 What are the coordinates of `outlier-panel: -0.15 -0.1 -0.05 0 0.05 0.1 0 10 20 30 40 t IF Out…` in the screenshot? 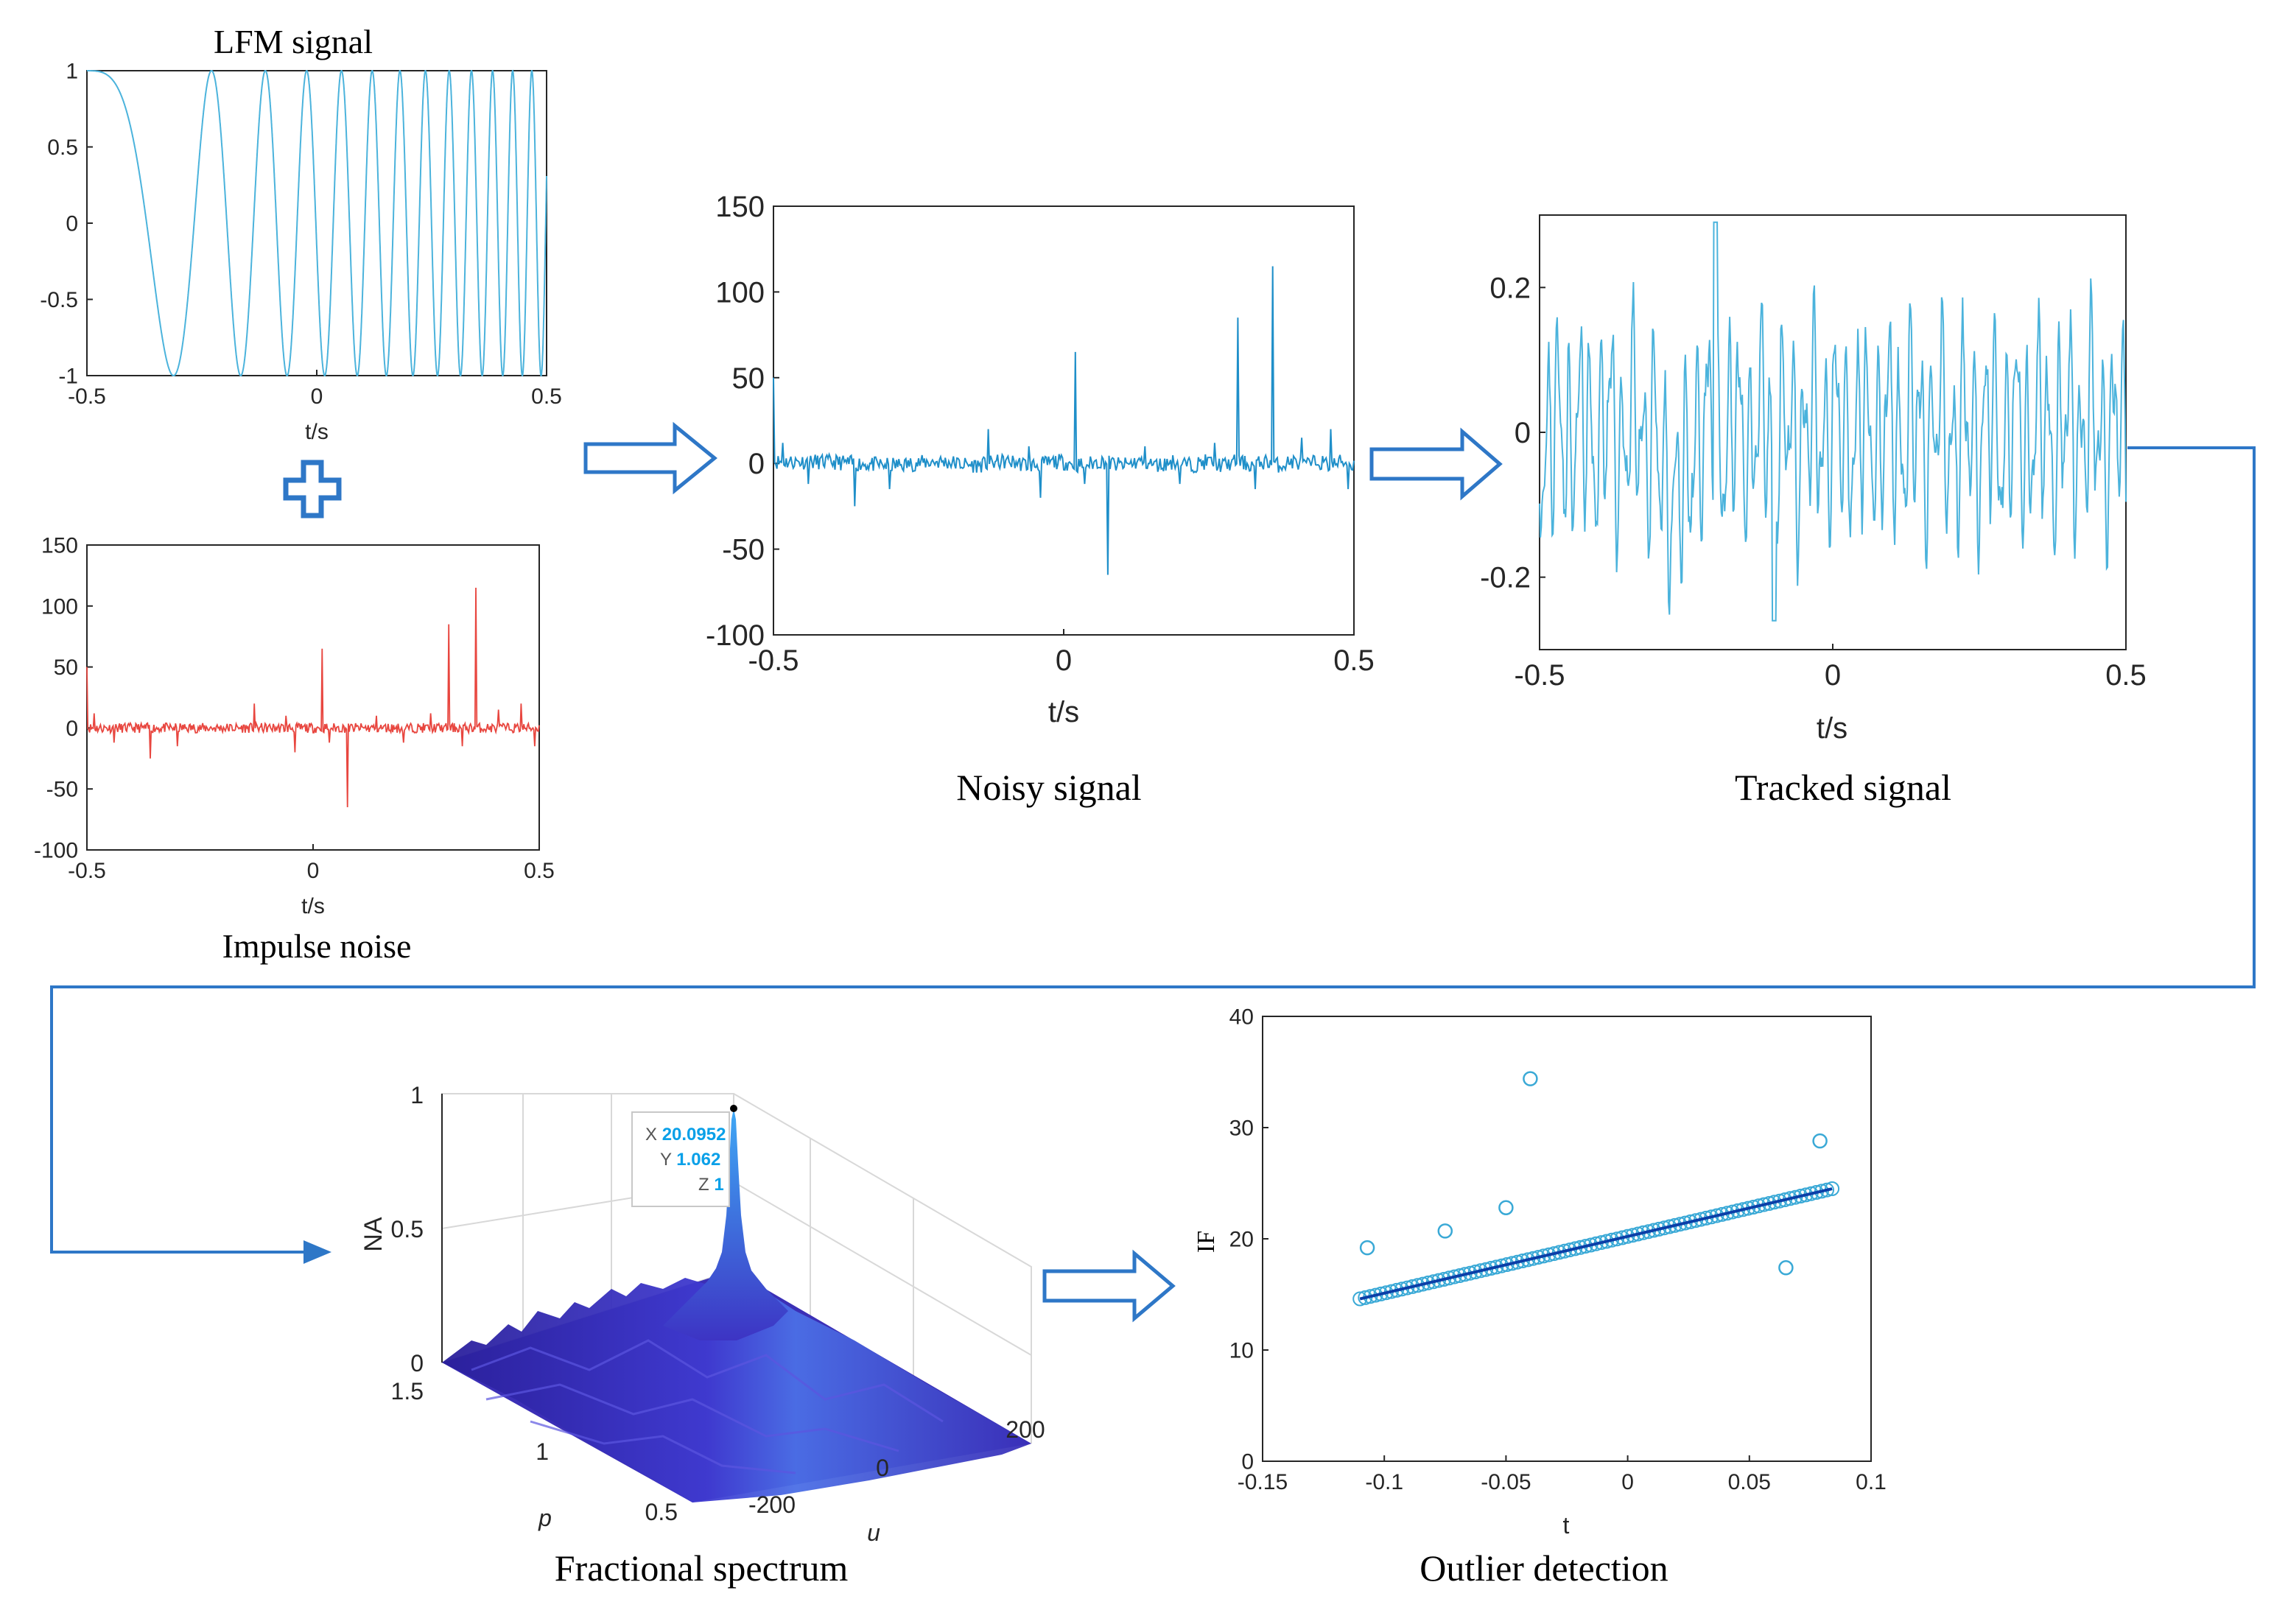 It's located at (1540, 1297).